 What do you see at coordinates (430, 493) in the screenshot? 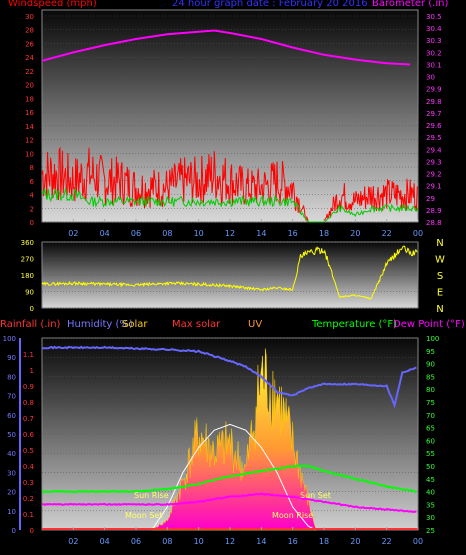
I see `temperature-tick-label: 40` at bounding box center [430, 493].